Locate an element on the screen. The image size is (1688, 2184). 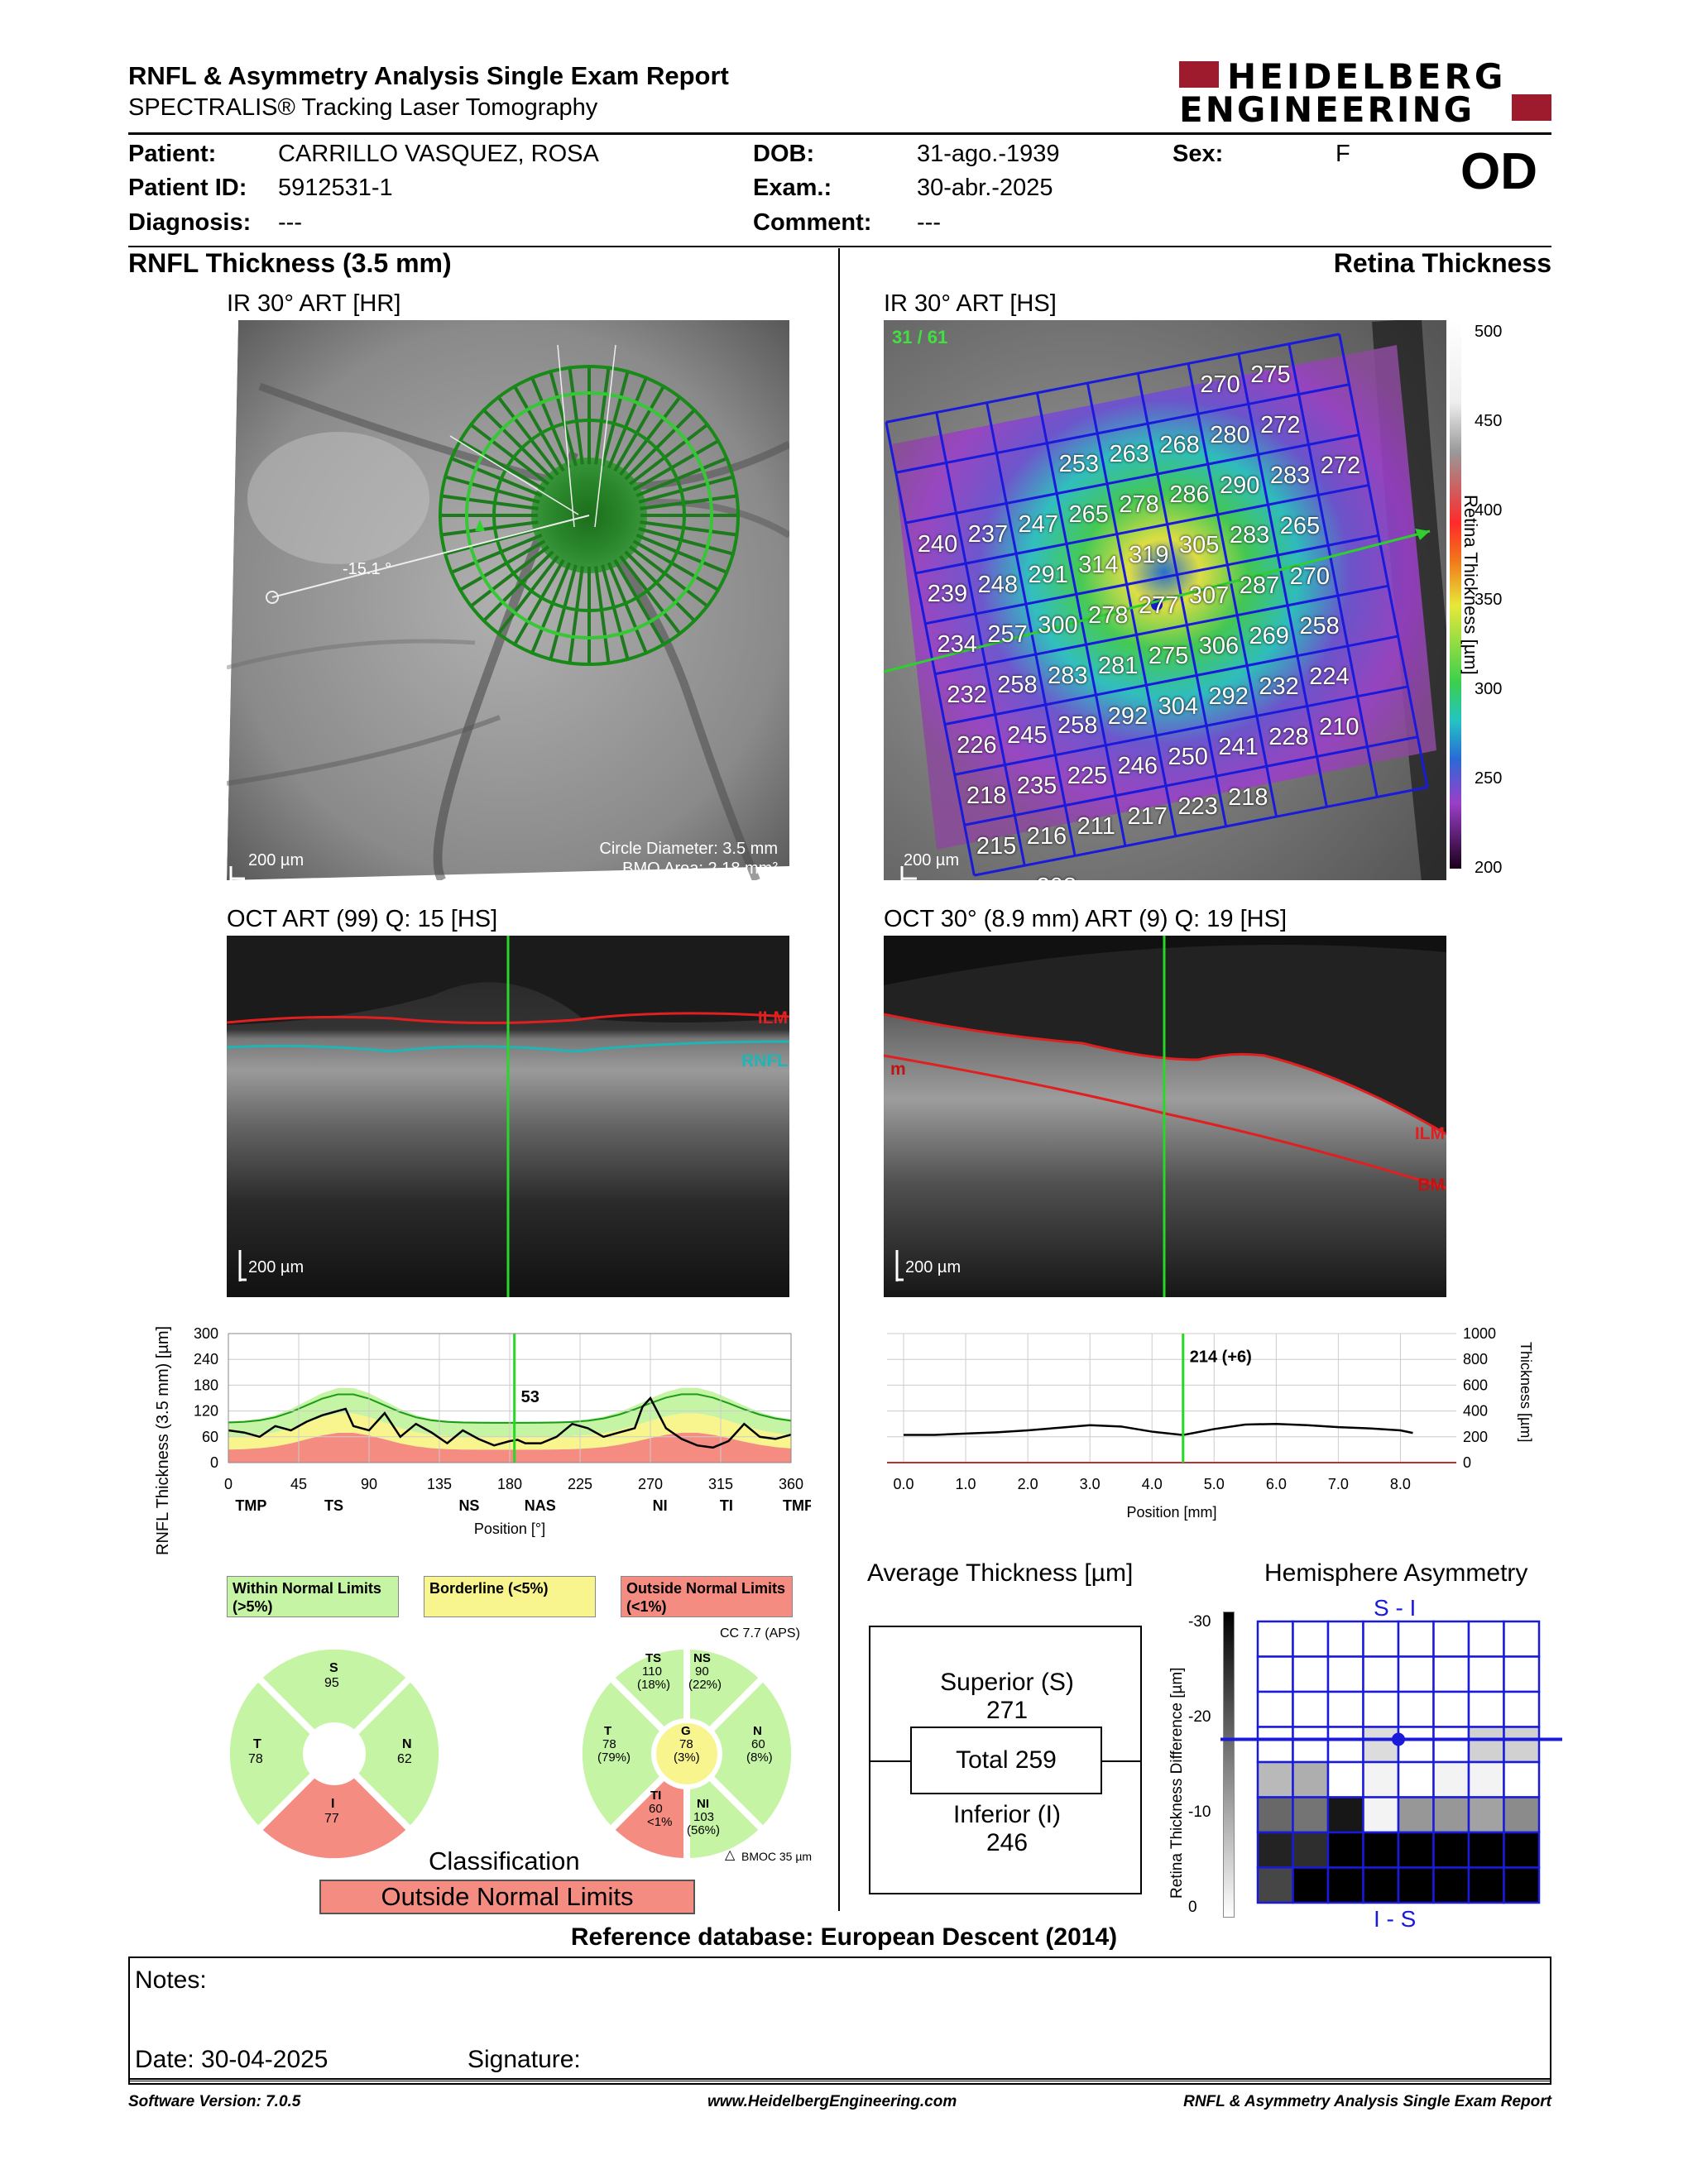
scan-counter: 31 / 61 is located at coordinates (920, 337).